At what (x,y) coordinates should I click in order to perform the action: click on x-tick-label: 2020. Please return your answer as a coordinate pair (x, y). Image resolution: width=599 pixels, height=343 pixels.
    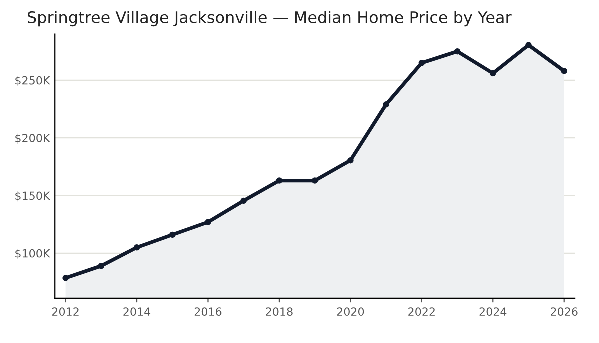
    Looking at the image, I should click on (350, 312).